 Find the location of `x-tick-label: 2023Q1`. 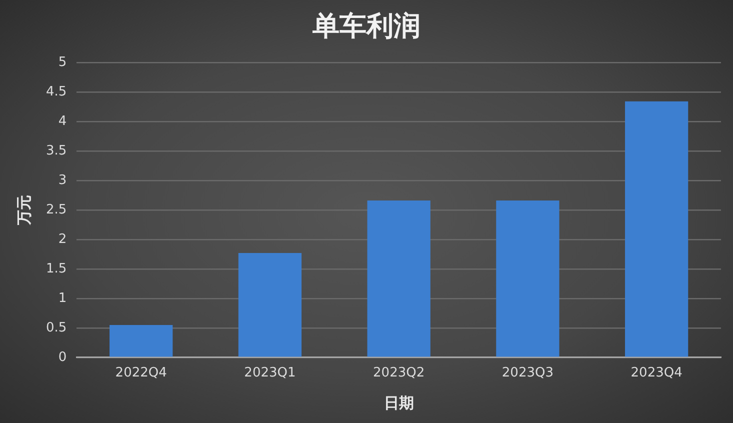

x-tick-label: 2023Q1 is located at coordinates (270, 373).